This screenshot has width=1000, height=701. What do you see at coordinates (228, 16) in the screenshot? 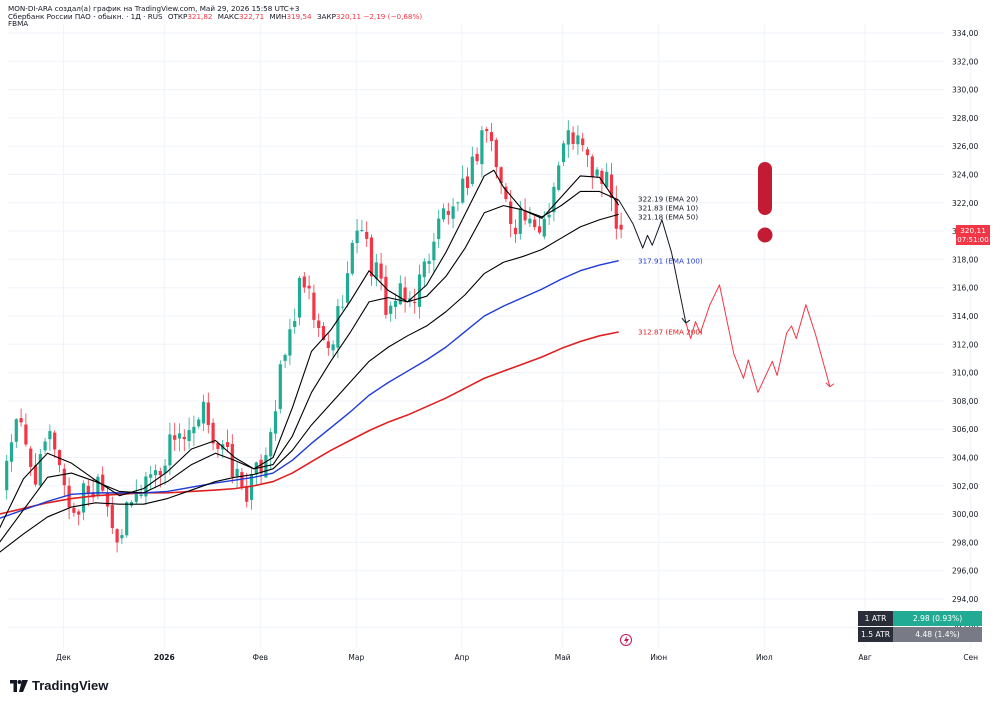
I see `high-label: МАКС` at bounding box center [228, 16].